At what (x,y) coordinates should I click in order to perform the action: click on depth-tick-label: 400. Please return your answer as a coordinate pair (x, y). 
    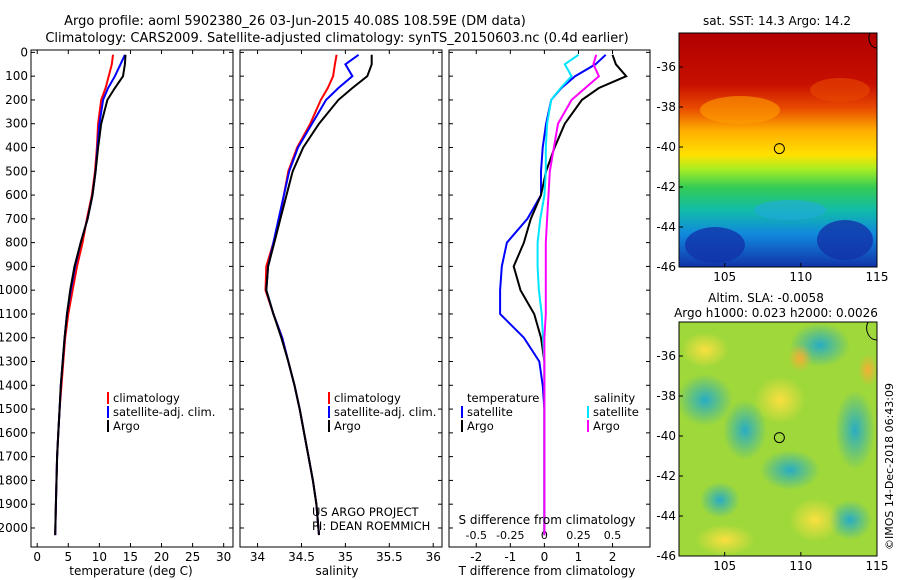
    Looking at the image, I should click on (16, 147).